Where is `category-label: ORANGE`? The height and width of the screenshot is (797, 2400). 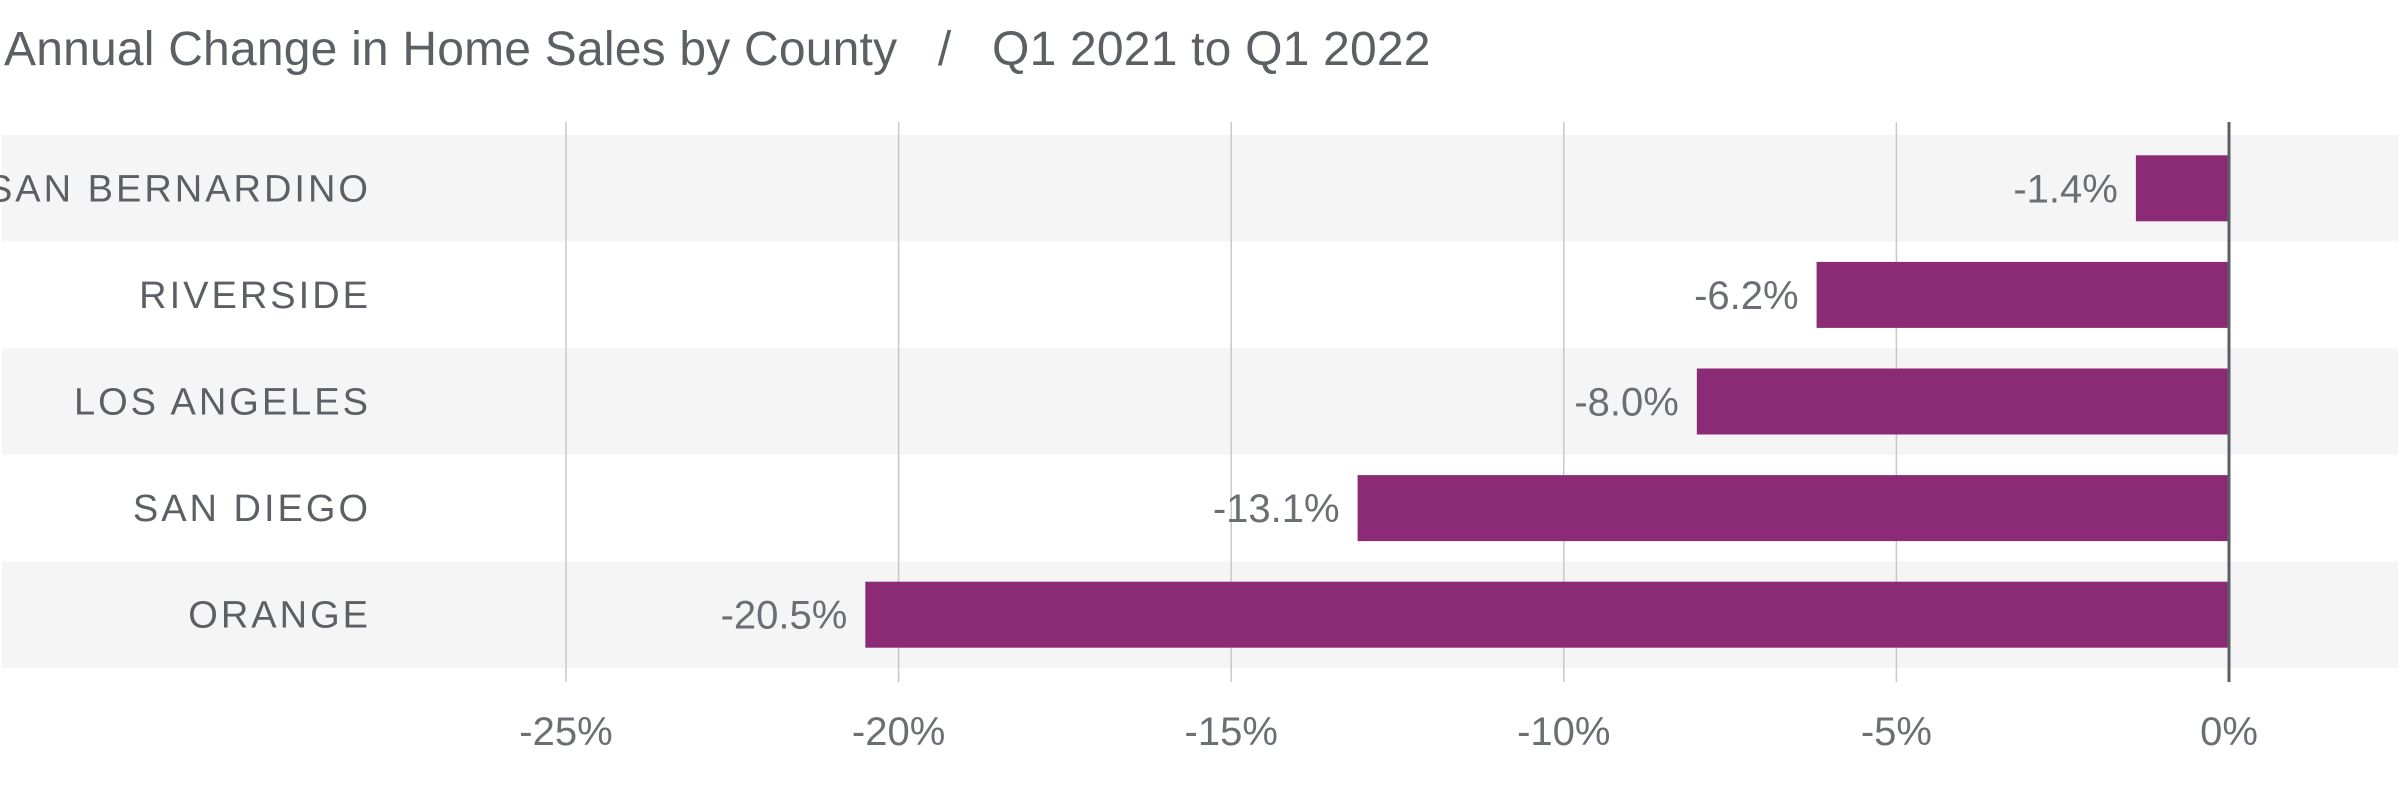
category-label: ORANGE is located at coordinates (279, 616).